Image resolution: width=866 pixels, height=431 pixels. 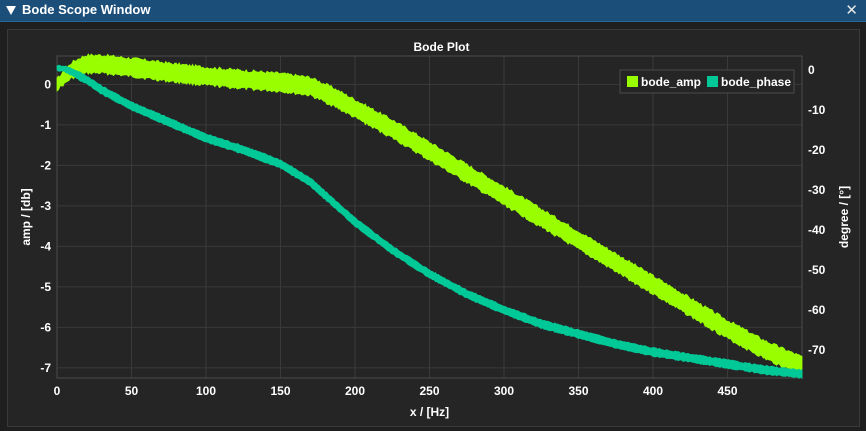 I want to click on x-tick-label: 50, so click(x=132, y=391).